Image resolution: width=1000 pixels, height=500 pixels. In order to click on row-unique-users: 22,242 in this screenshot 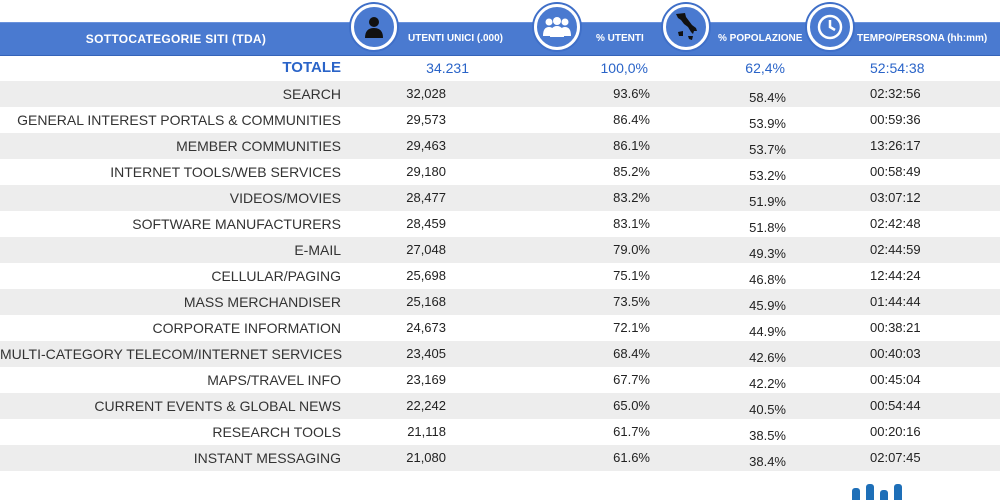, I will do `click(426, 405)`.